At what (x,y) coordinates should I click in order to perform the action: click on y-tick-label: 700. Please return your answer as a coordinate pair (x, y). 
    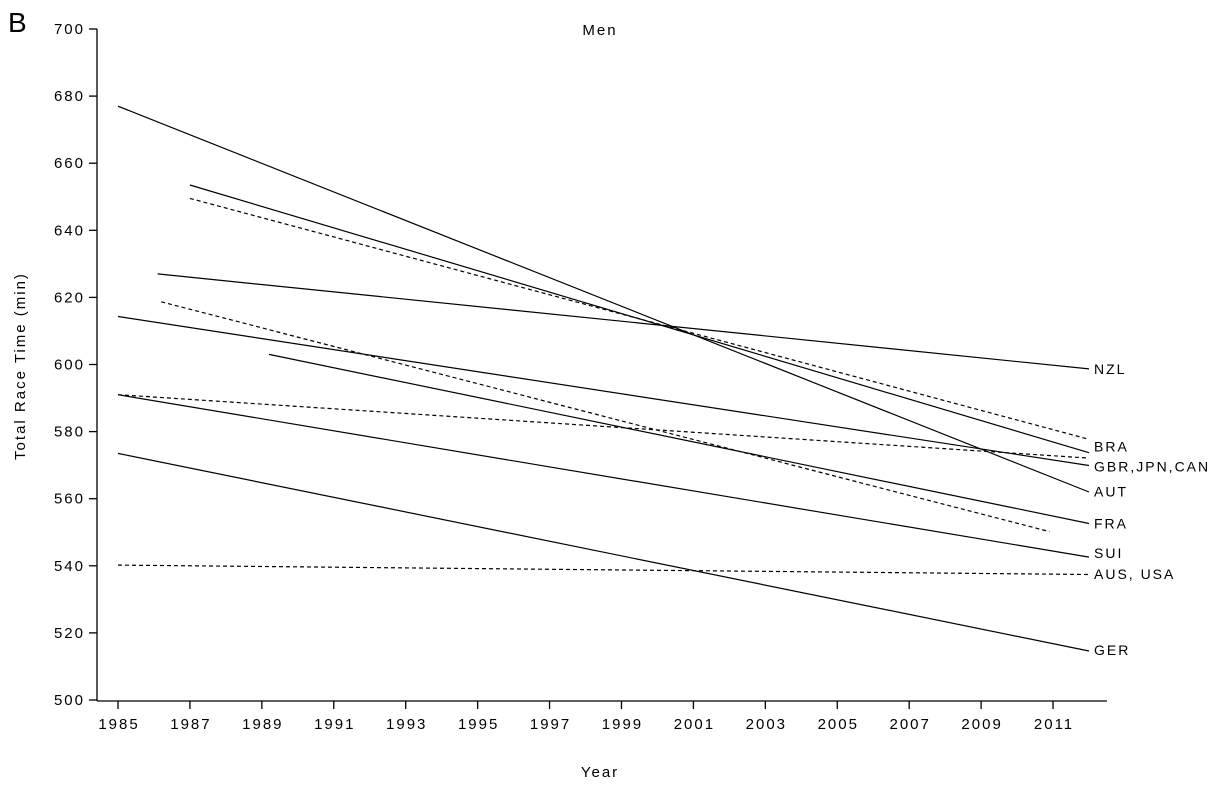
    Looking at the image, I should click on (69, 29).